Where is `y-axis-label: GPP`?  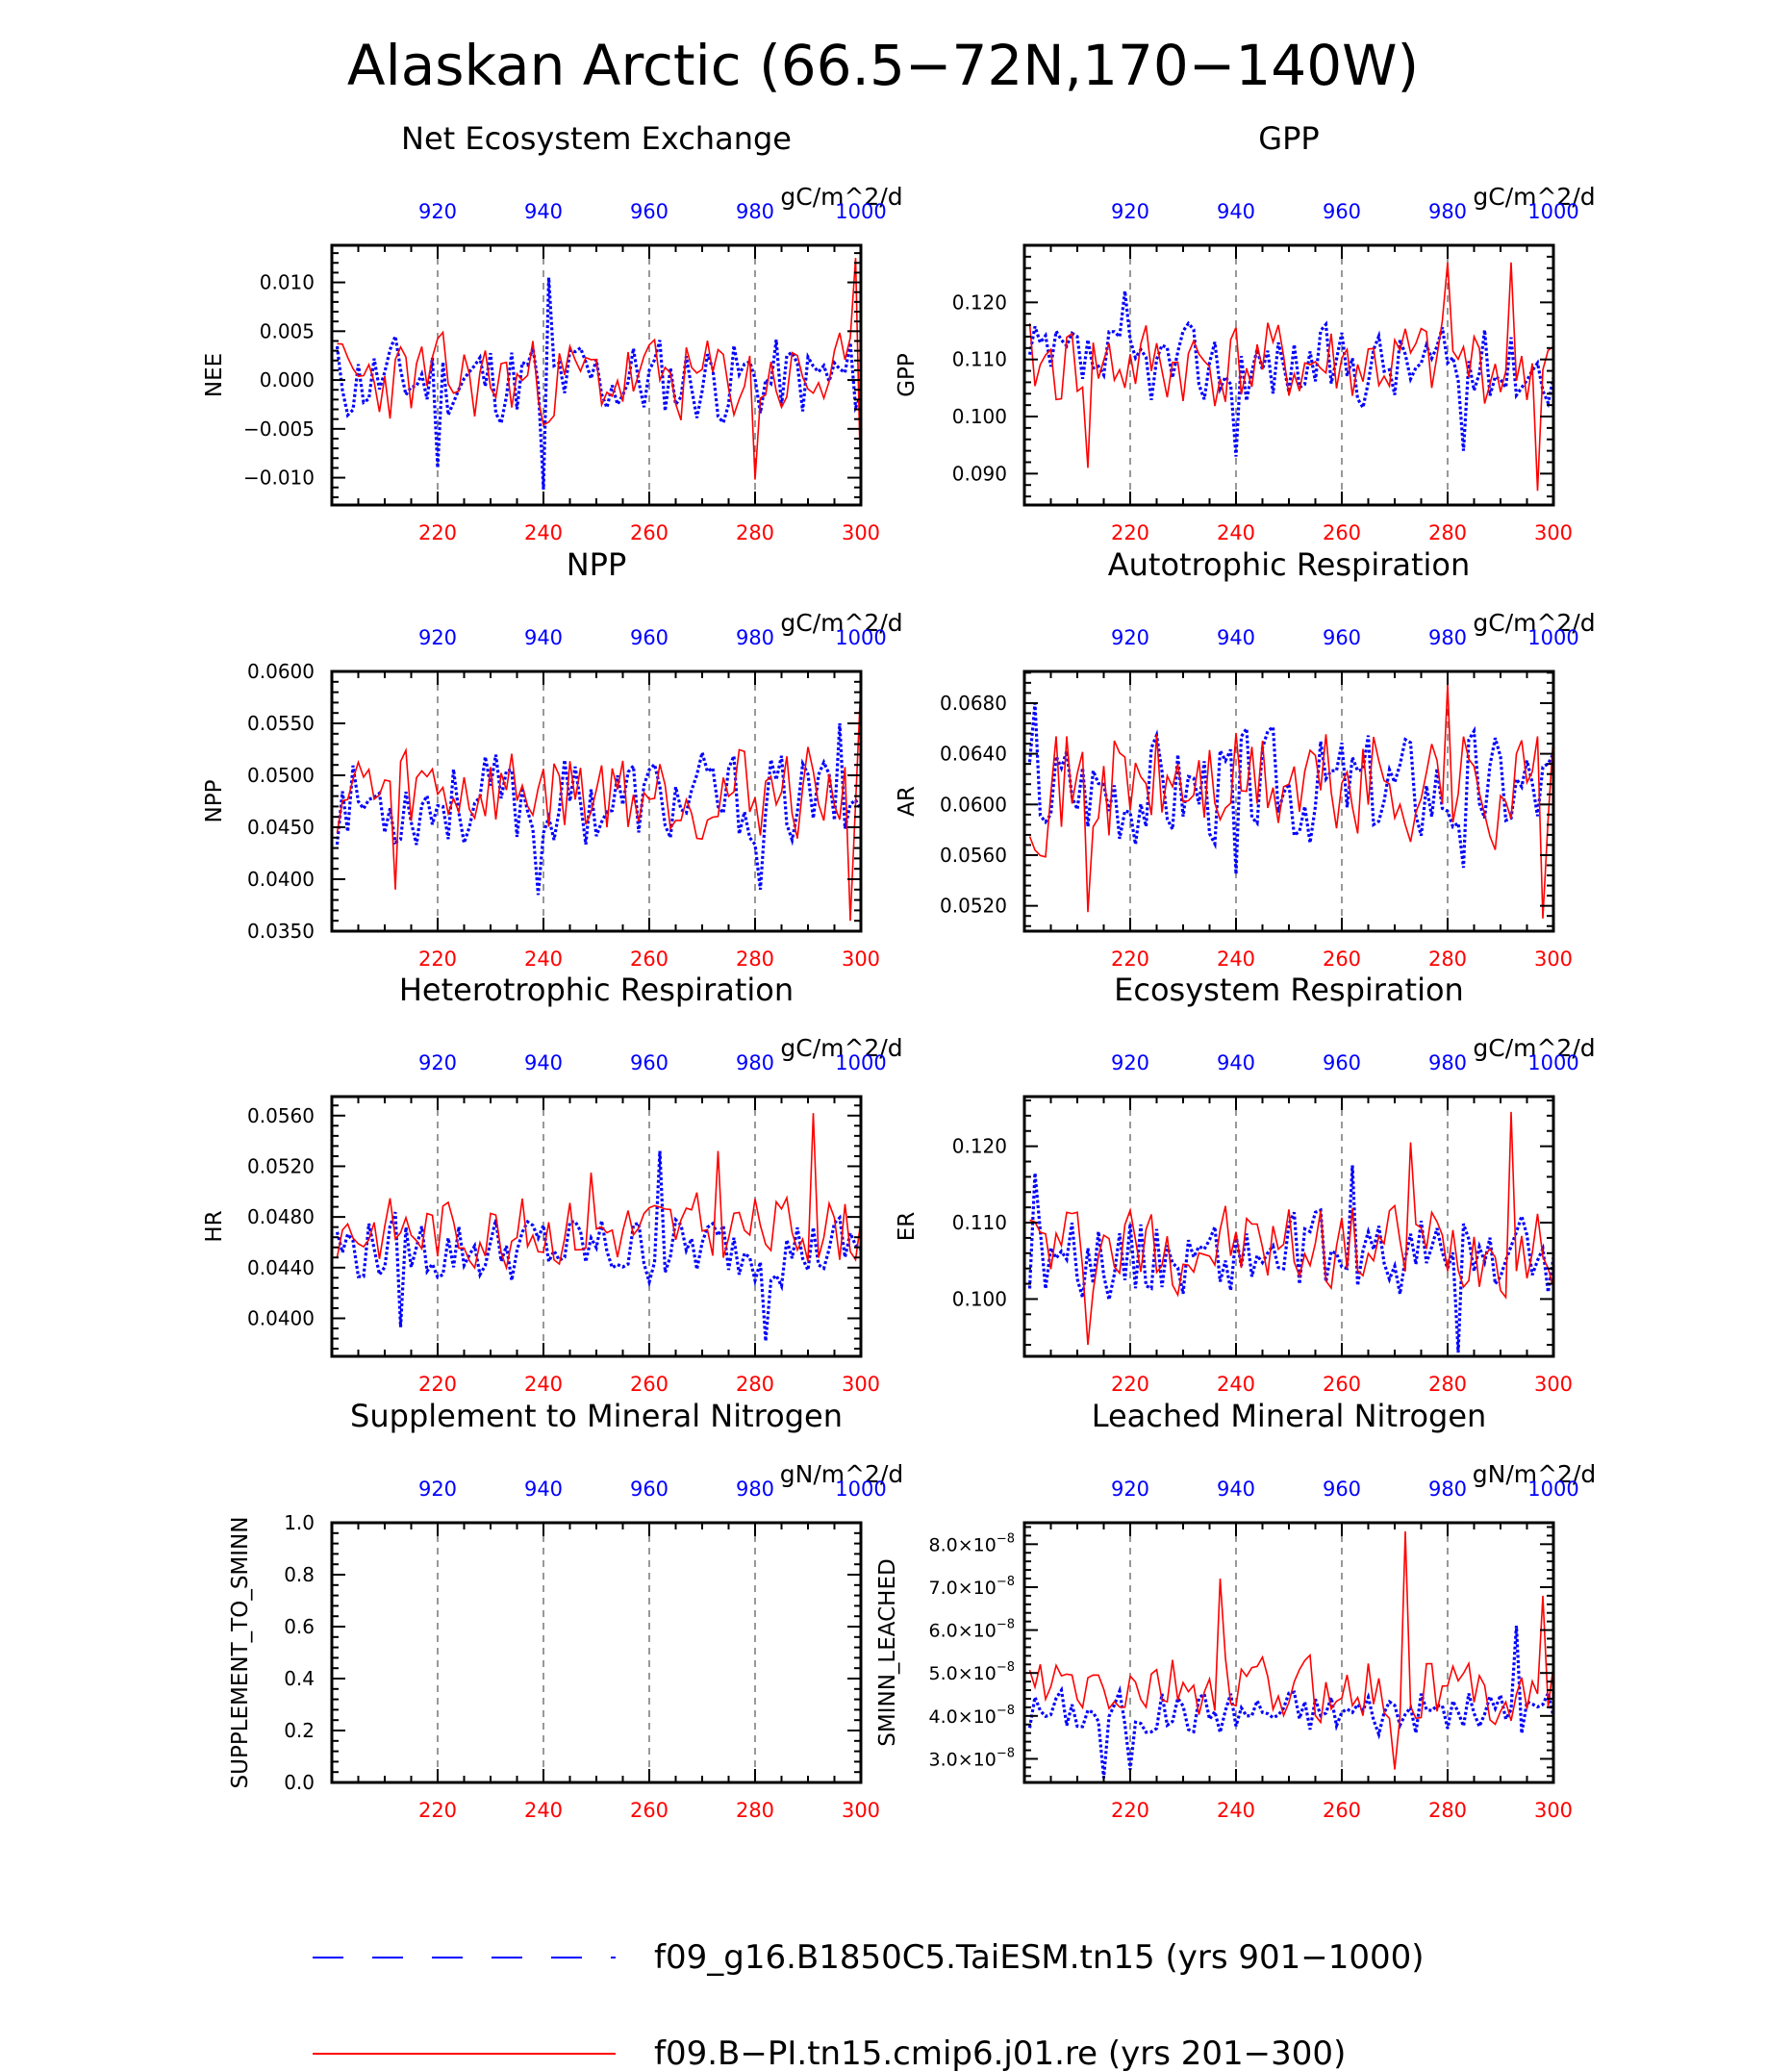 y-axis-label: GPP is located at coordinates (907, 375).